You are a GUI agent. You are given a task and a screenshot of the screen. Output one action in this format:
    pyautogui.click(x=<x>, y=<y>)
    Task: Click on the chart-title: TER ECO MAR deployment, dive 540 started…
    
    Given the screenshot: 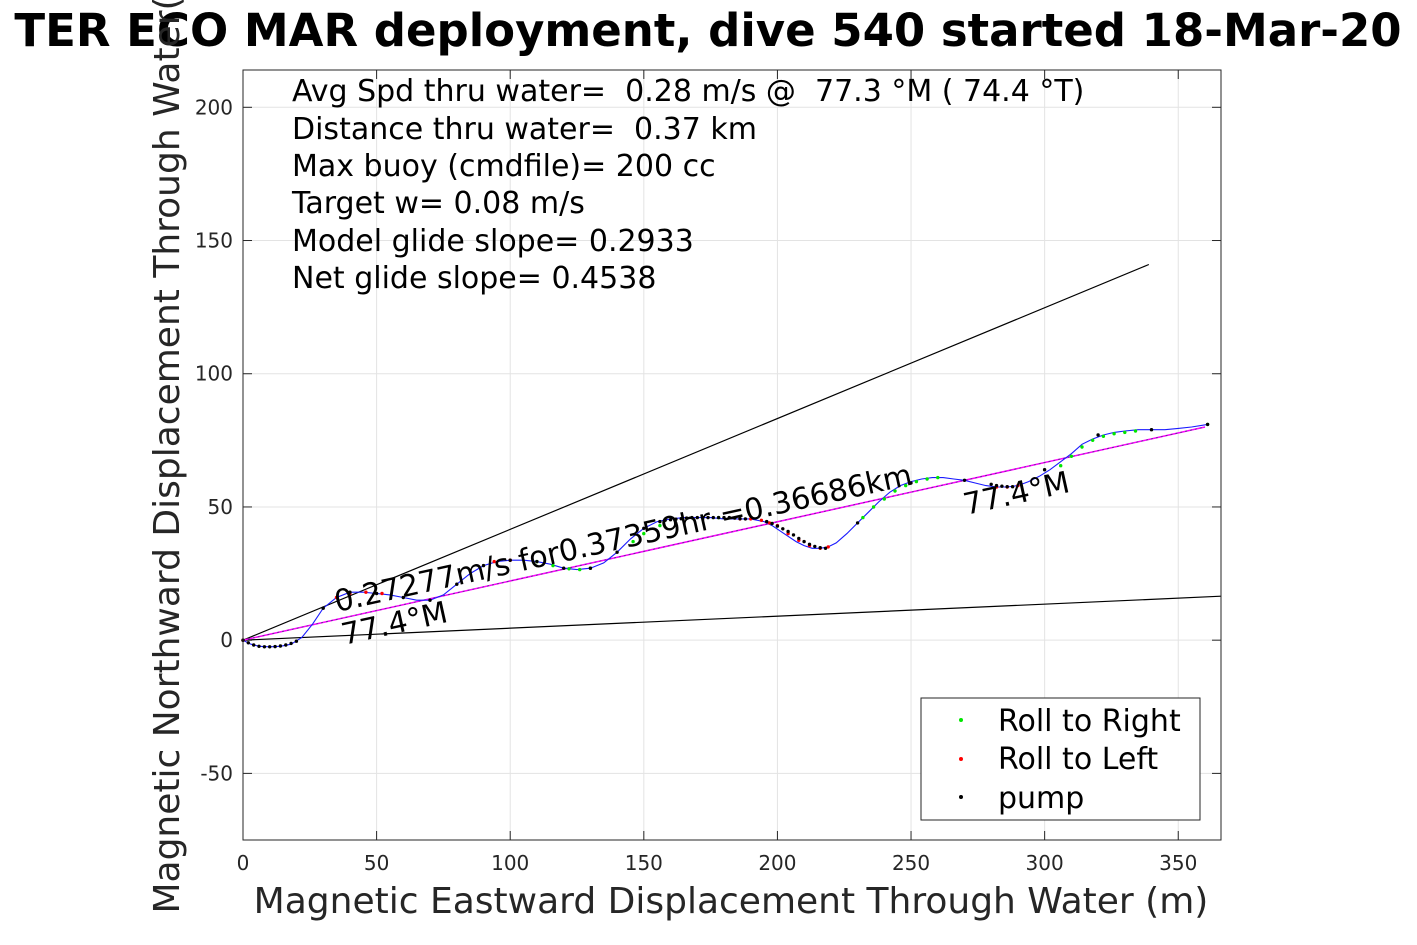 What is the action you would take?
    pyautogui.click(x=707, y=30)
    